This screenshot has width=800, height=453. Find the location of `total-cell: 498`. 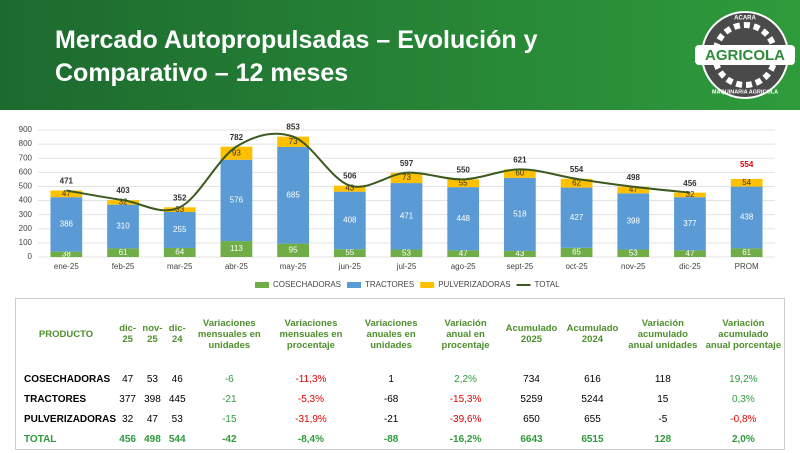

total-cell: 498 is located at coordinates (152, 439).